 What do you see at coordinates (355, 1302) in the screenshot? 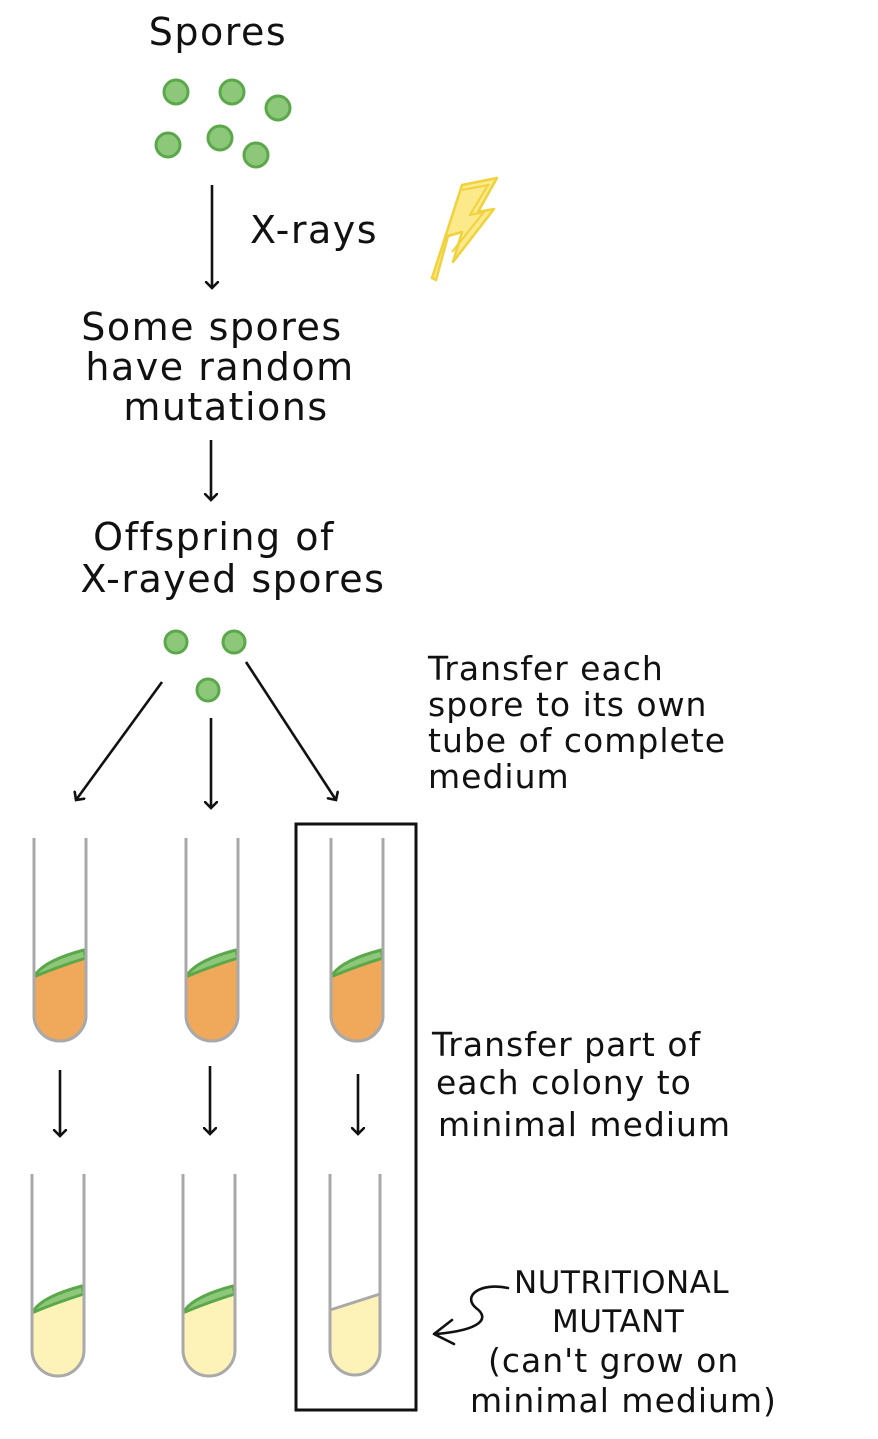
I see `no-growth-surface` at bounding box center [355, 1302].